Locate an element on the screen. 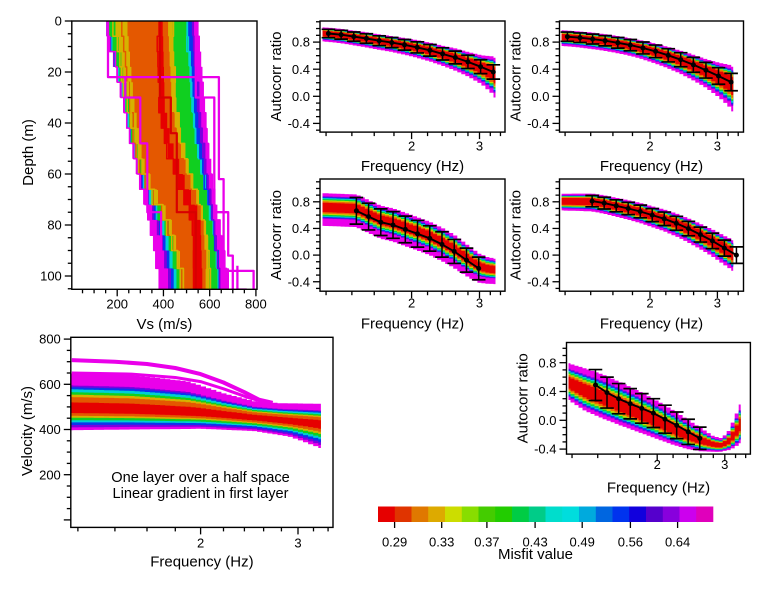  svg-text: 0 is located at coordinates (58, 21).